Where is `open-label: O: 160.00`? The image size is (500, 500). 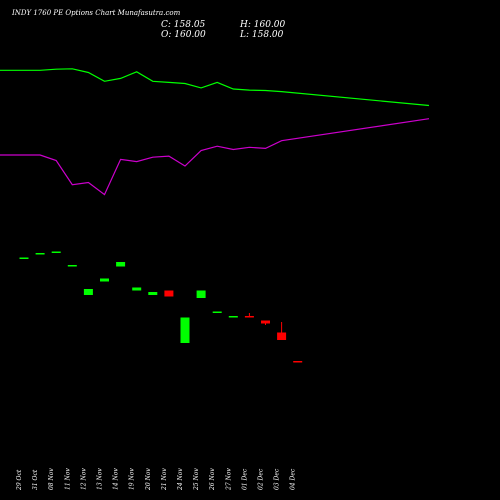
open-label: O: 160.00 is located at coordinates (183, 35).